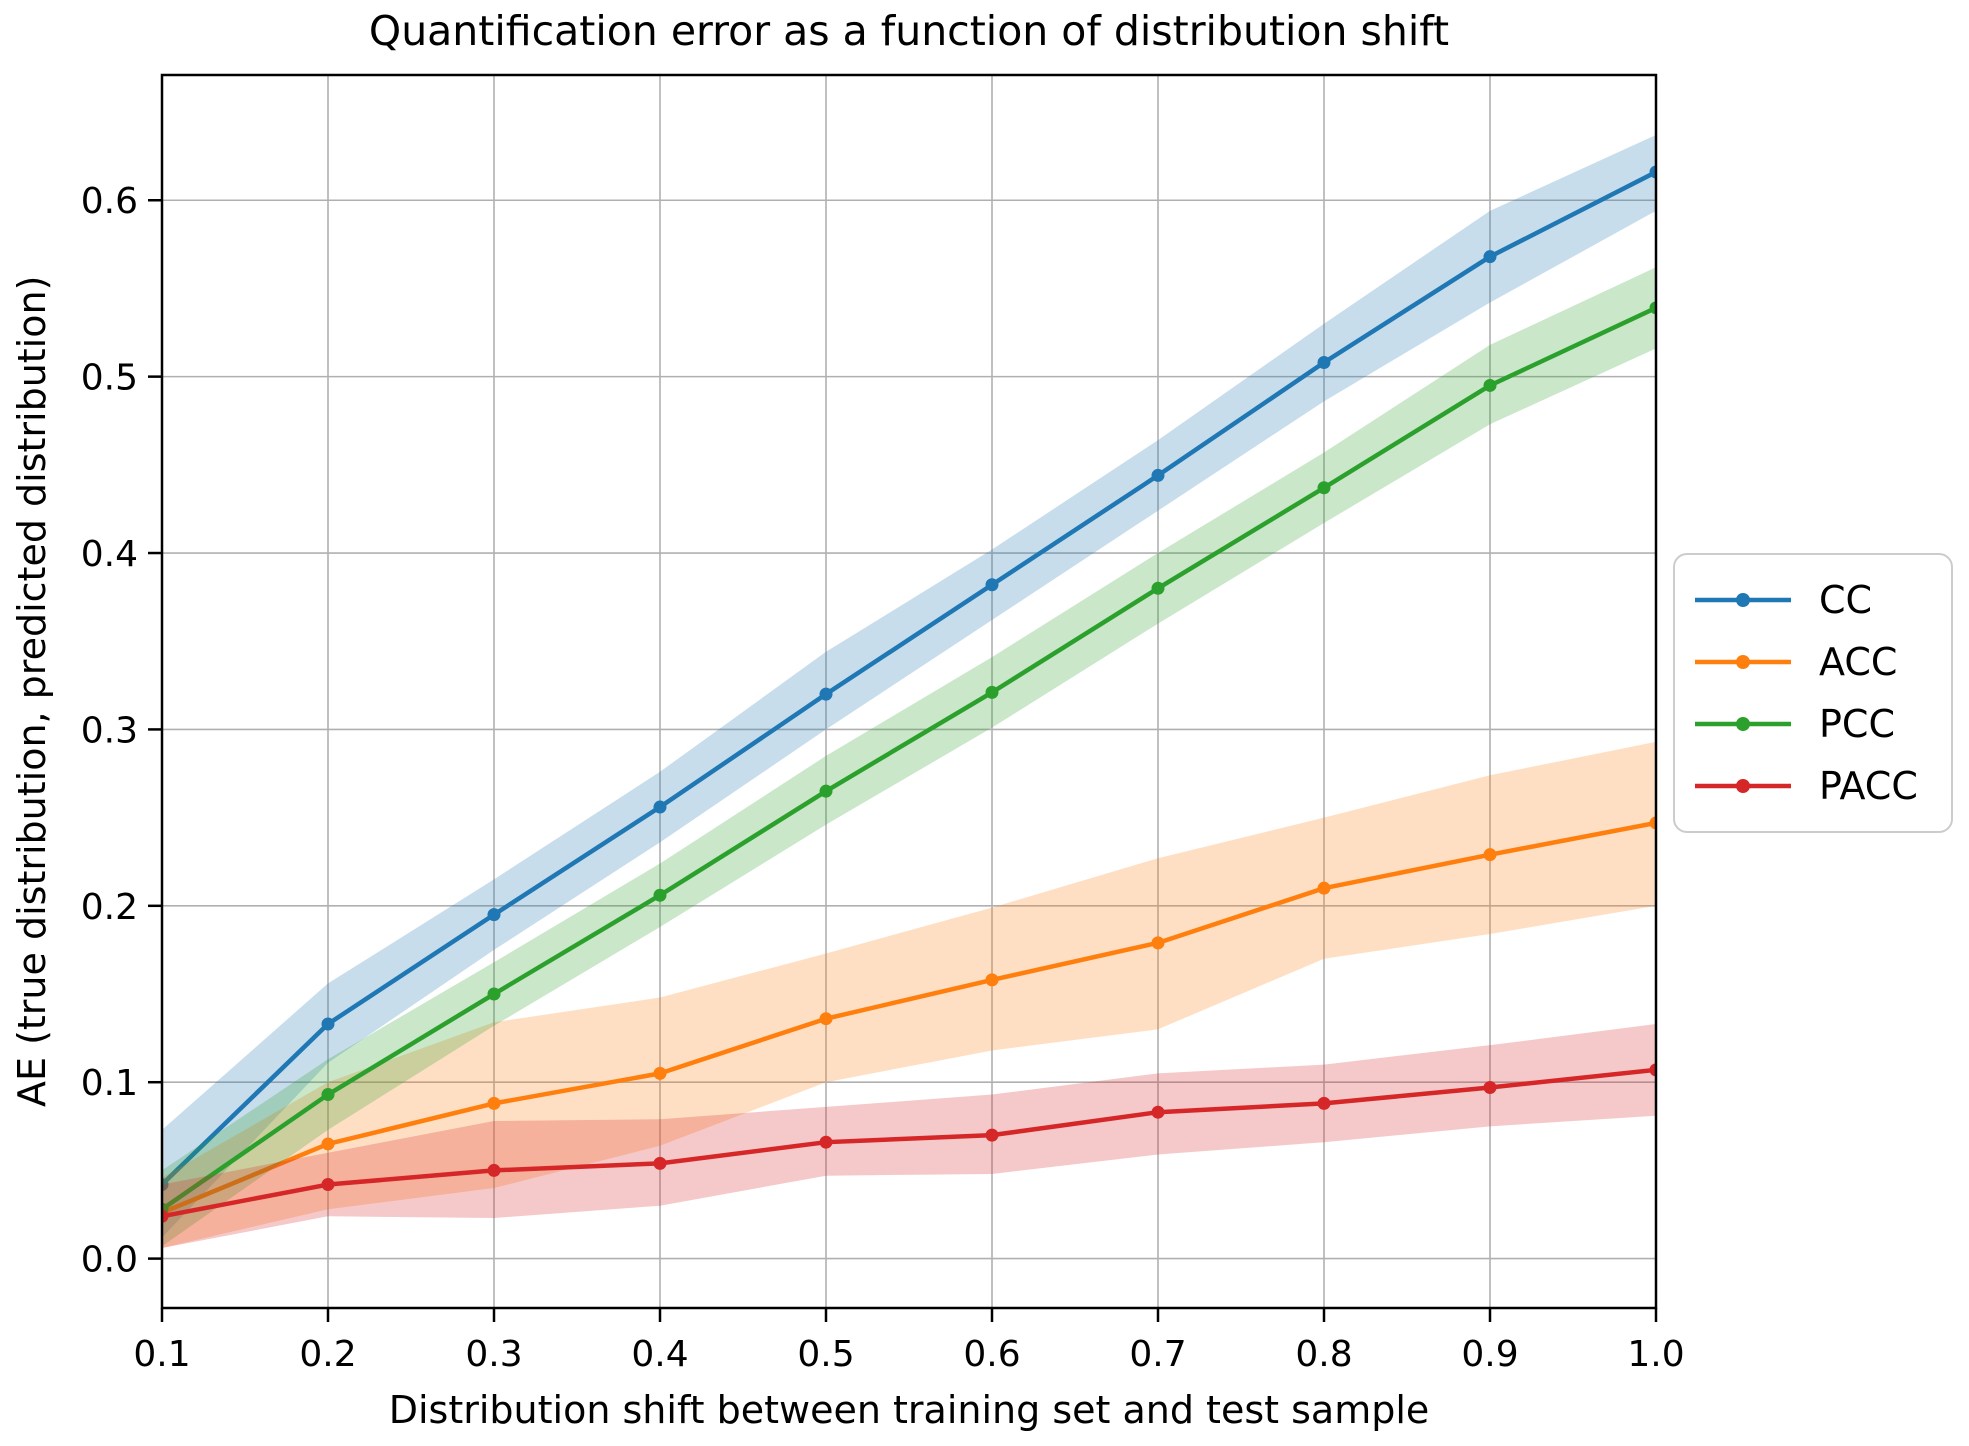 The height and width of the screenshot is (1446, 1969). Describe the element at coordinates (1857, 724) in the screenshot. I see `legend-label: PCC` at that location.